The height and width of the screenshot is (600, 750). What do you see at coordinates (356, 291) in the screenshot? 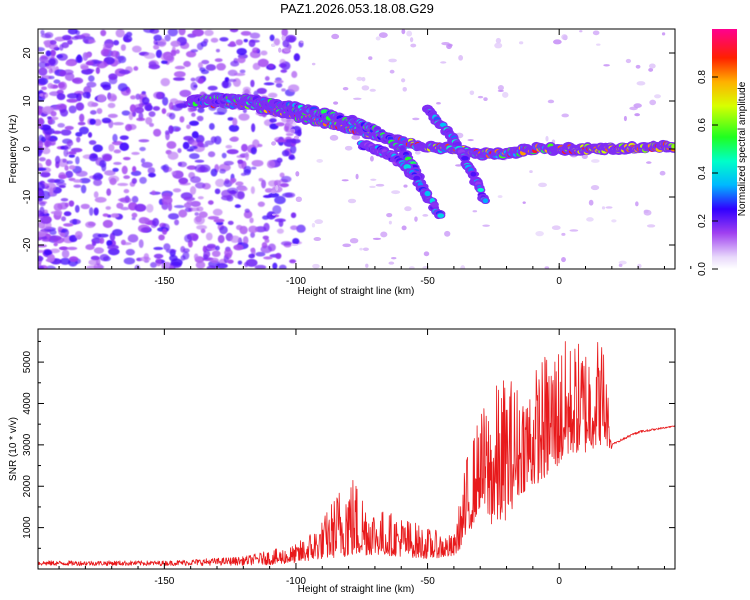
I see `spectrogram-xlabel: Height of straight line (km)` at bounding box center [356, 291].